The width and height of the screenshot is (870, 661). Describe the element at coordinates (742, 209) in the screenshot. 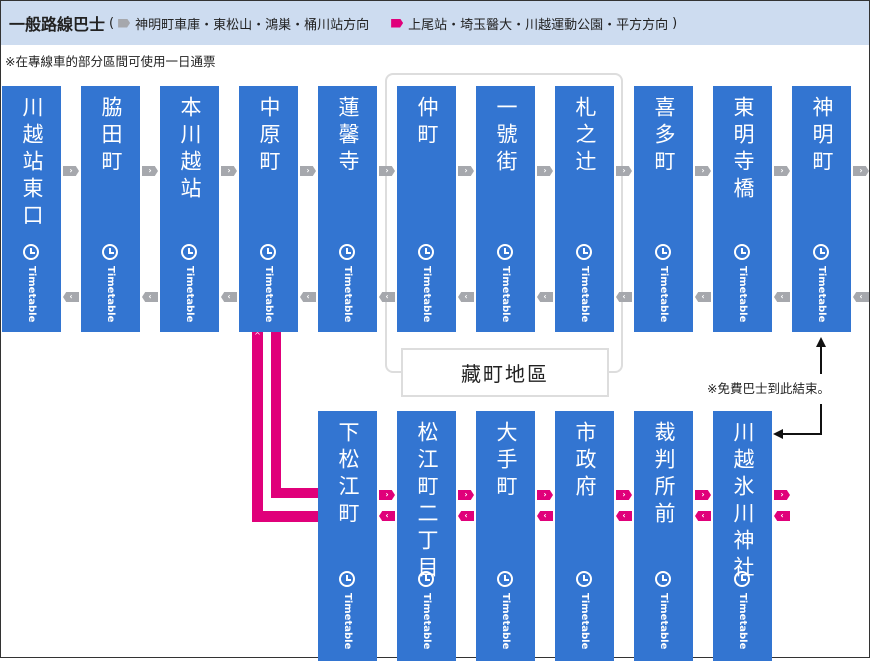

I see `station-top: 東明寺橋 Timetable` at that location.